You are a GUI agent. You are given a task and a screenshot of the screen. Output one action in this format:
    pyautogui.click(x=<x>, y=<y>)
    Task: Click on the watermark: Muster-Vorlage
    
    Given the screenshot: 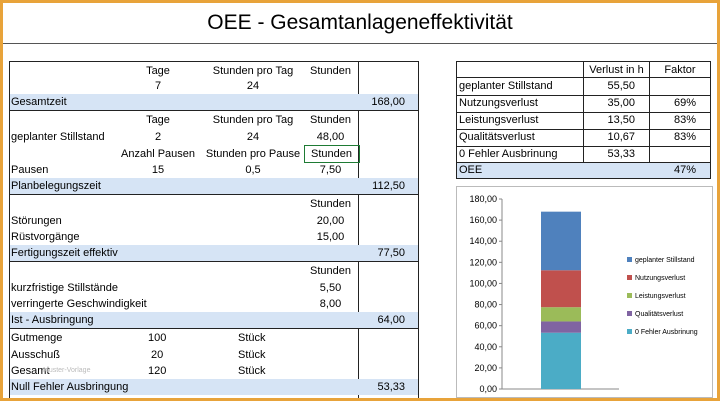 What is the action you would take?
    pyautogui.click(x=67, y=370)
    